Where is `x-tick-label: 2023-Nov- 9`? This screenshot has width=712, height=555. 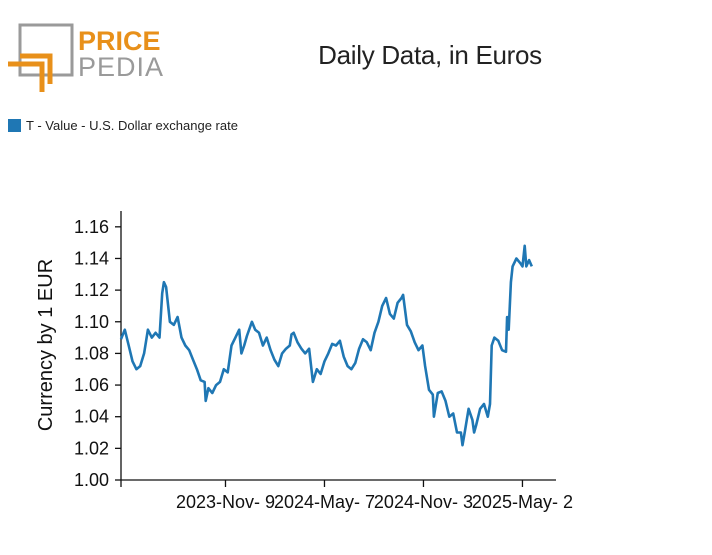
x-tick-label: 2023-Nov- 9 is located at coordinates (225, 502).